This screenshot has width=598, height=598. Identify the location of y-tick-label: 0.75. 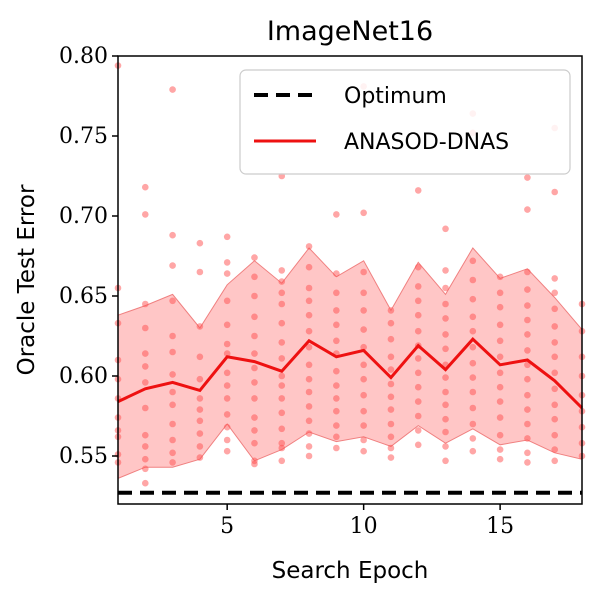
(83, 136).